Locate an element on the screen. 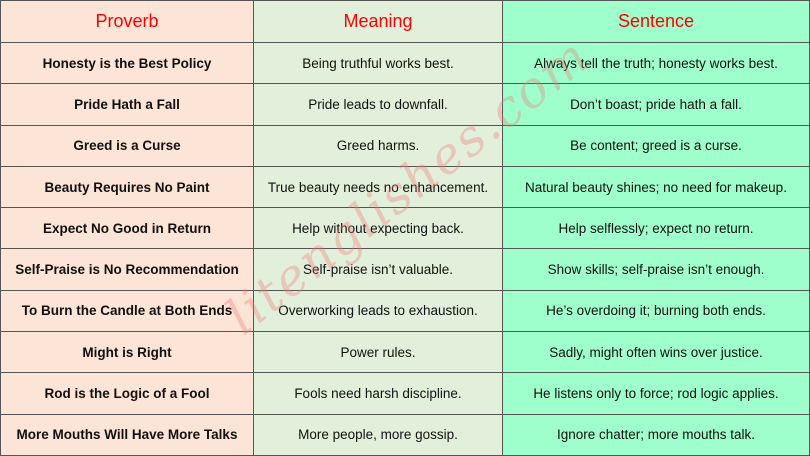  meaning-cell: Being truthful works best. is located at coordinates (378, 63).